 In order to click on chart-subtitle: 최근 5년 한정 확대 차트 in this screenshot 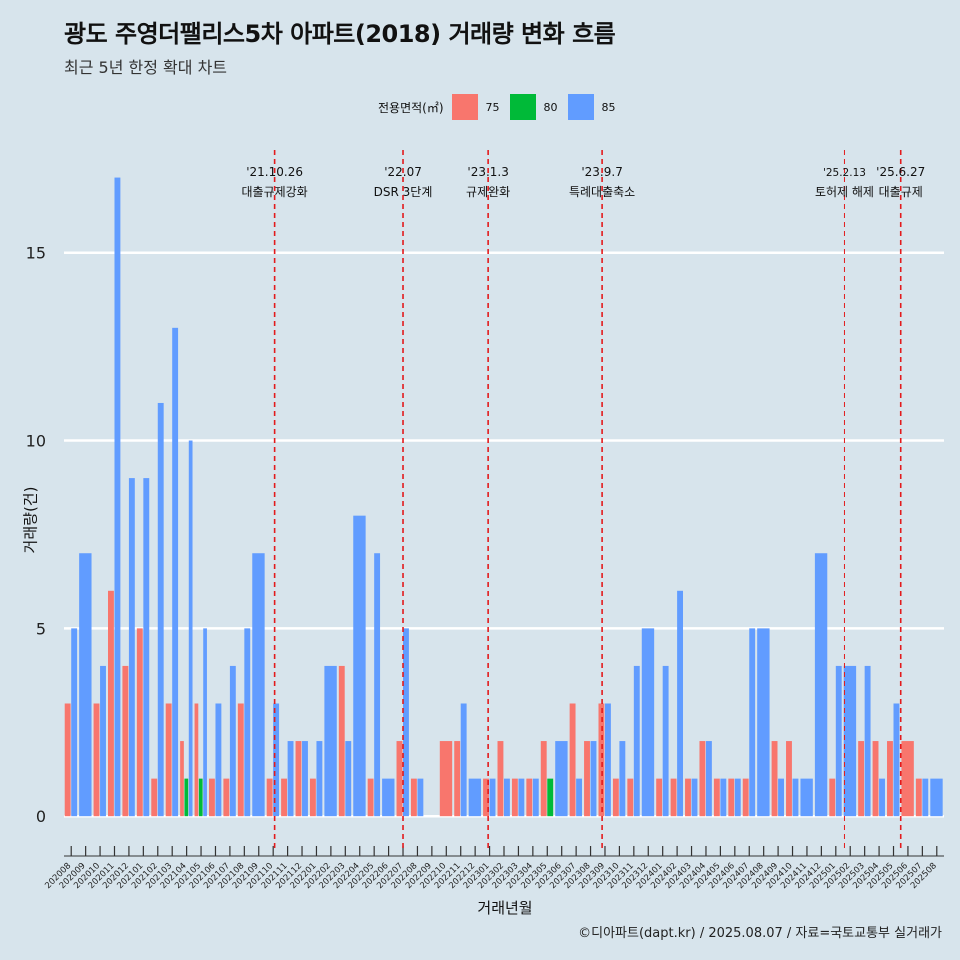, I will do `click(146, 67)`.